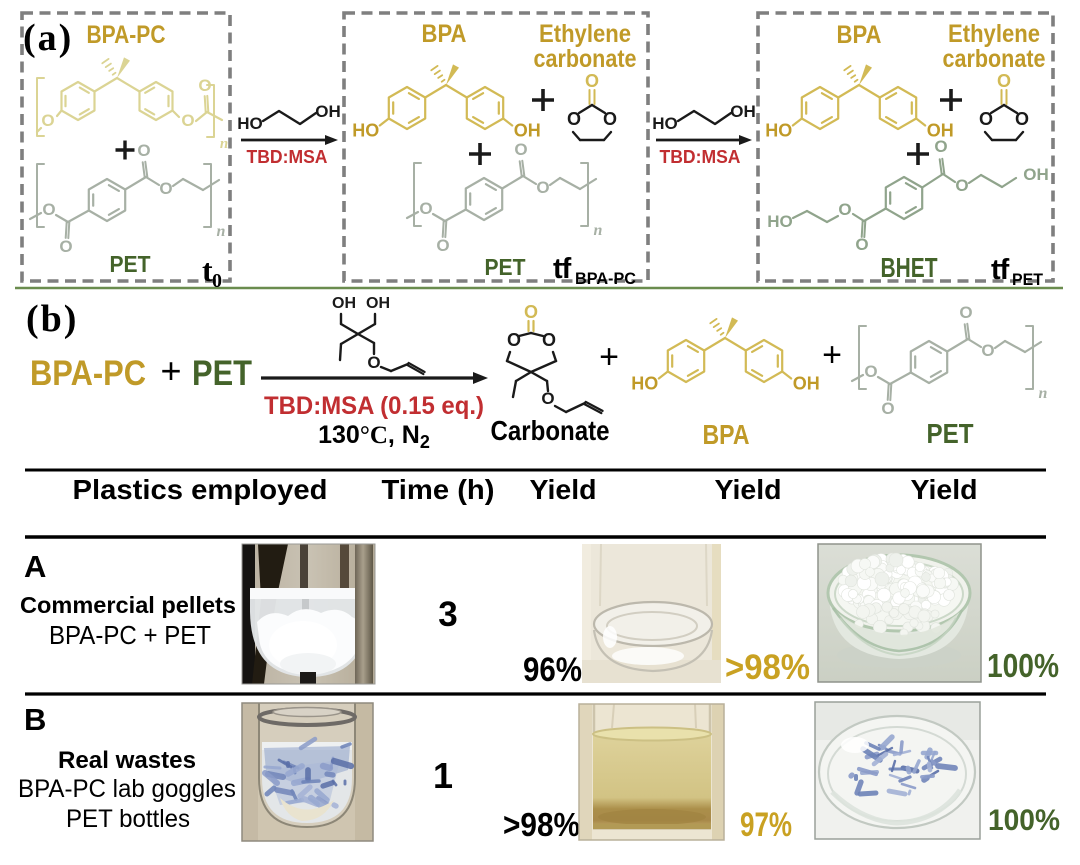 The height and width of the screenshot is (865, 1080). What do you see at coordinates (438, 489) in the screenshot?
I see `svg-text: Time (h)` at bounding box center [438, 489].